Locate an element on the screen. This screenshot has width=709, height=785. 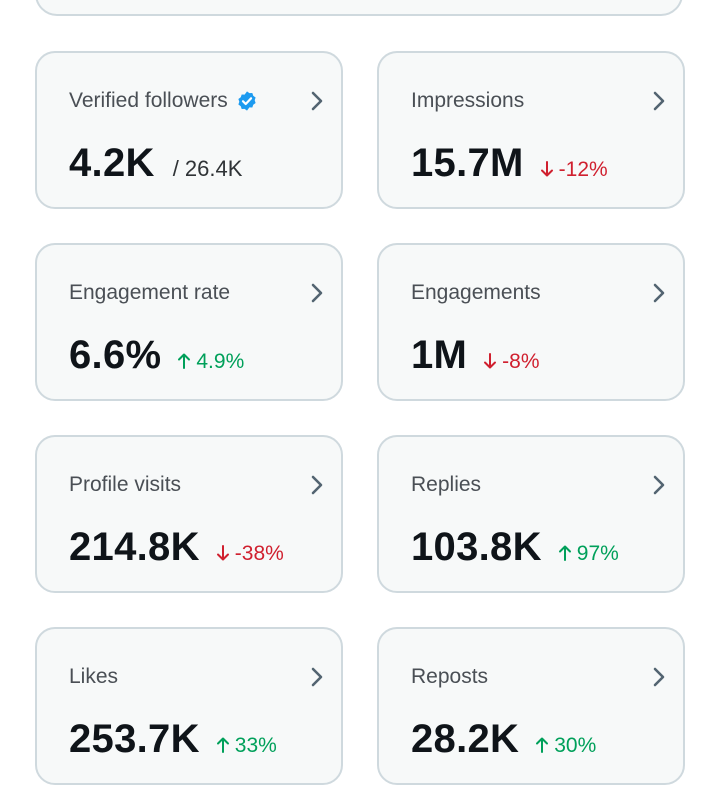
metric-card-impressions: Impressions 15.7M -12% is located at coordinates (531, 130).